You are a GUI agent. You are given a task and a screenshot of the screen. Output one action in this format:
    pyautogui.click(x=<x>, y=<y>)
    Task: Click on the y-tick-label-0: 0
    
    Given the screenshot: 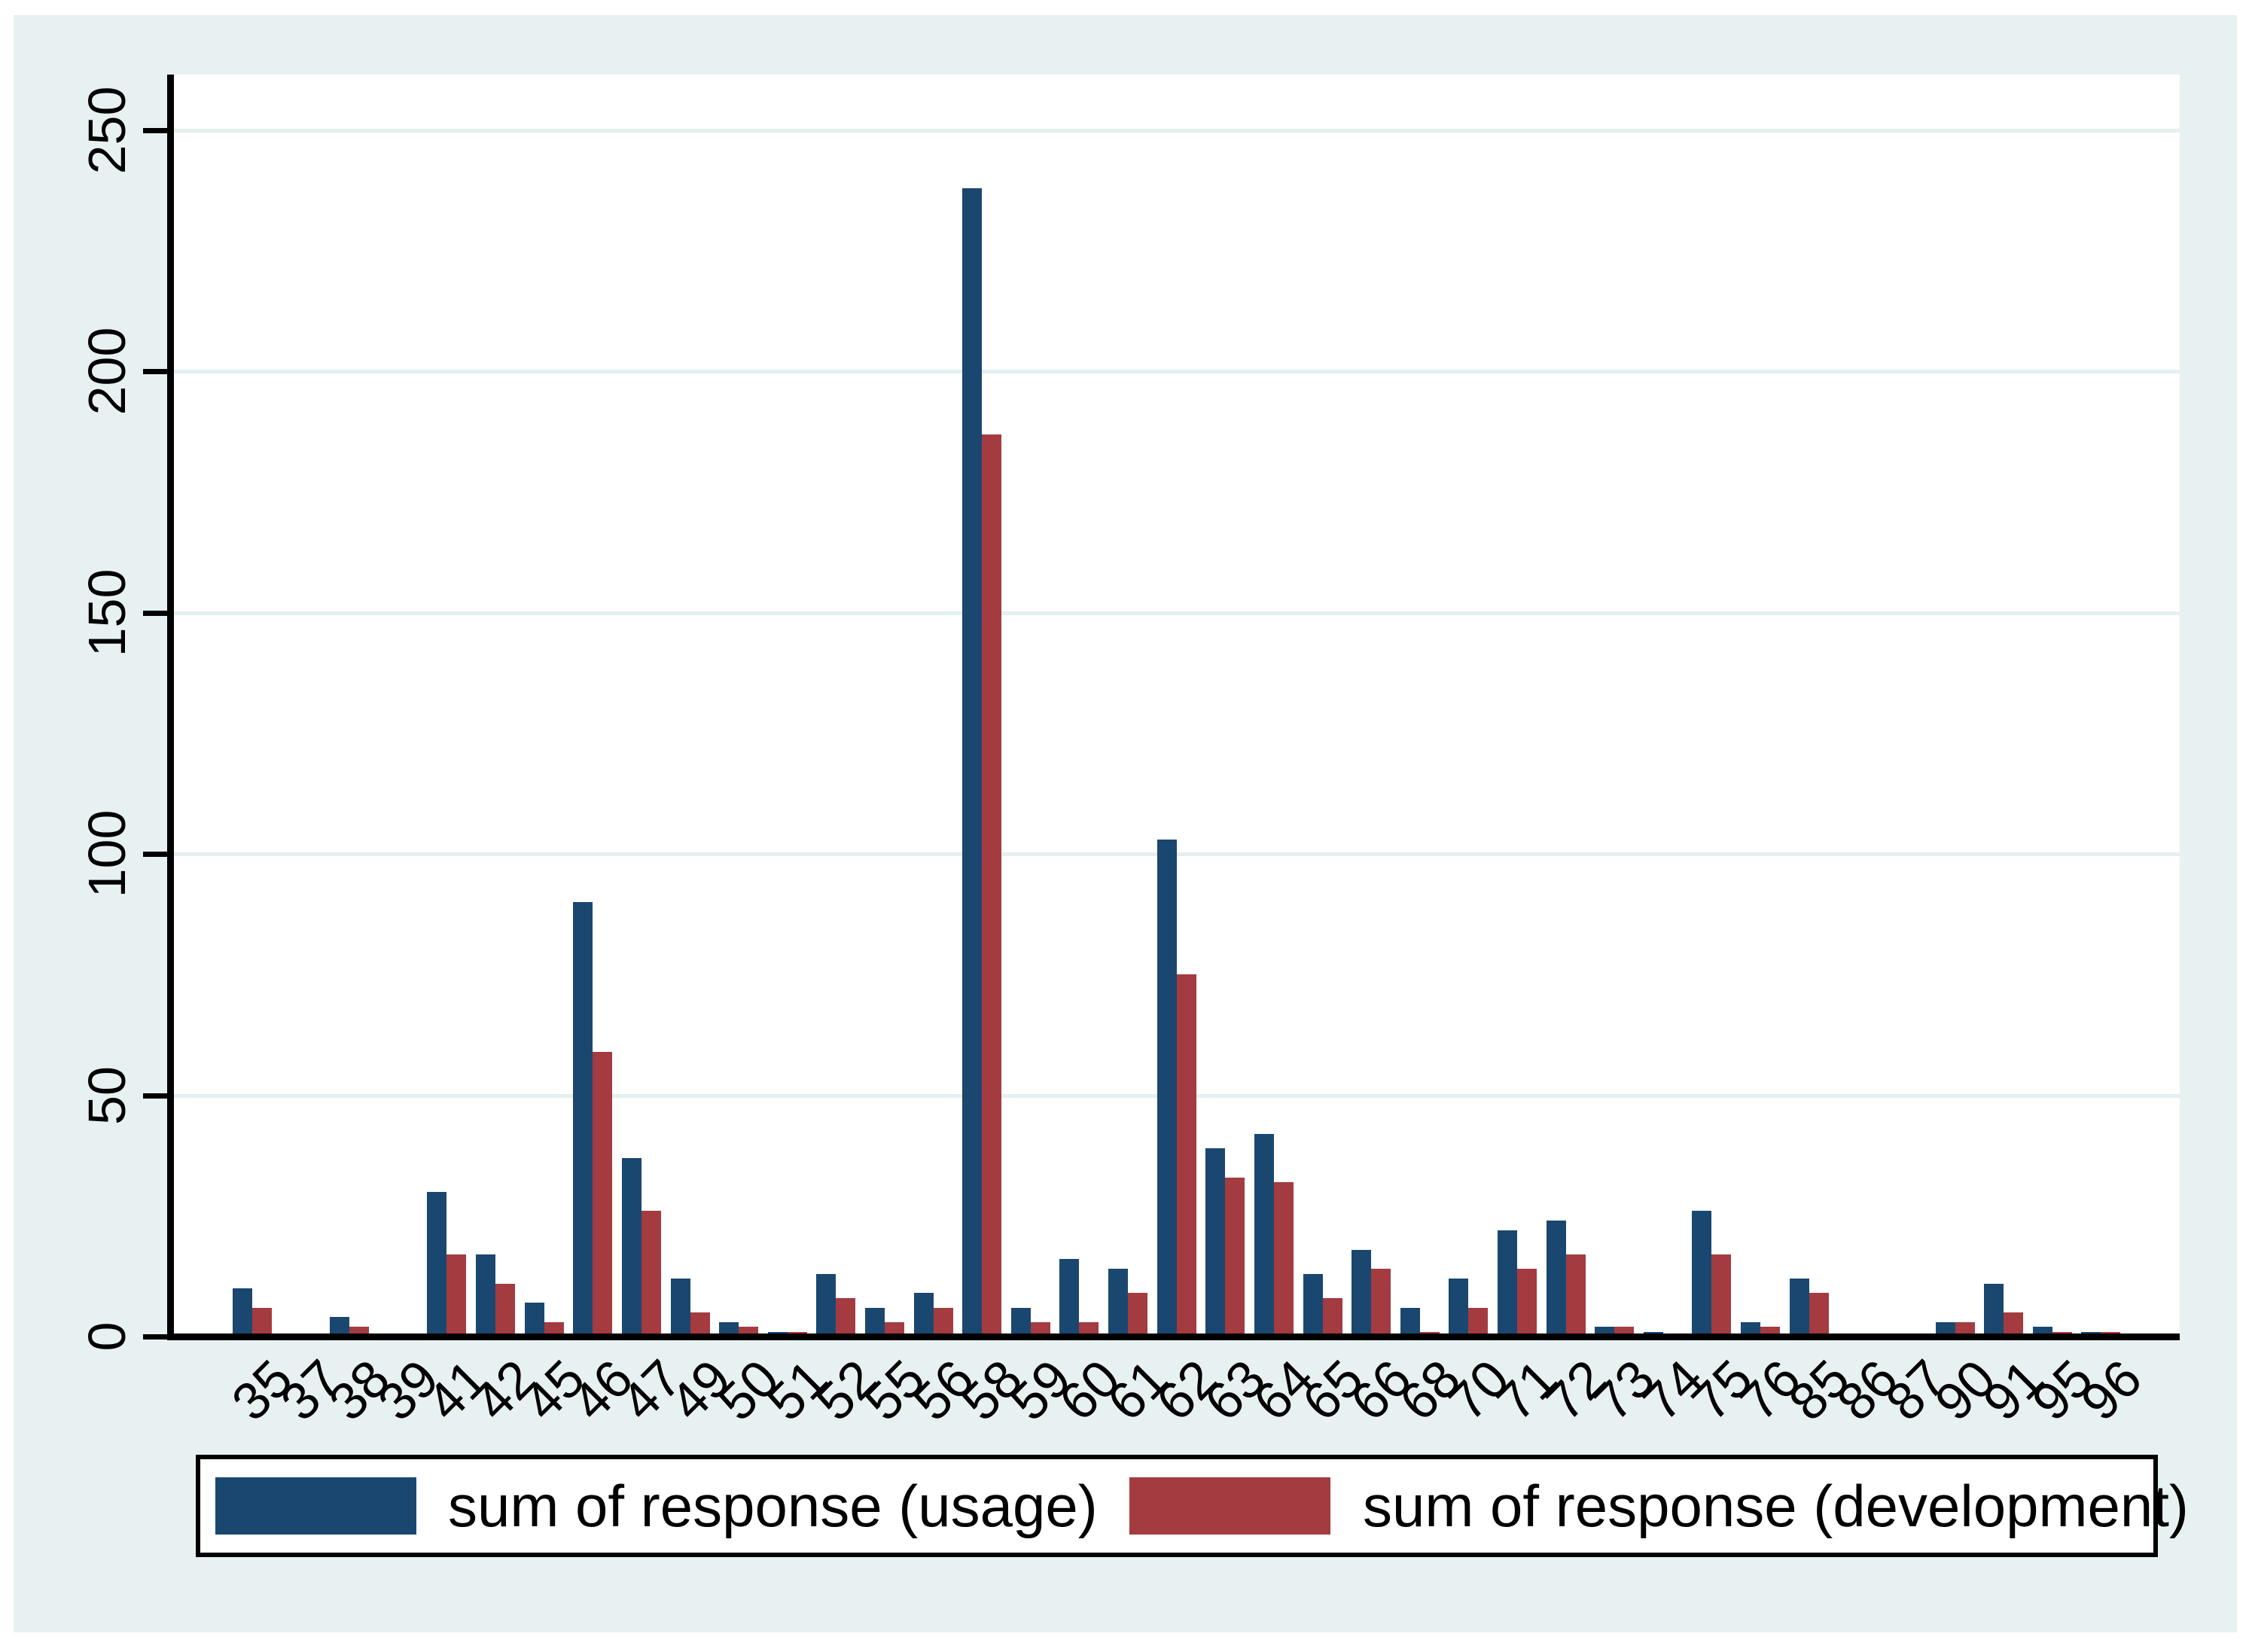 What is the action you would take?
    pyautogui.click(x=107, y=1337)
    